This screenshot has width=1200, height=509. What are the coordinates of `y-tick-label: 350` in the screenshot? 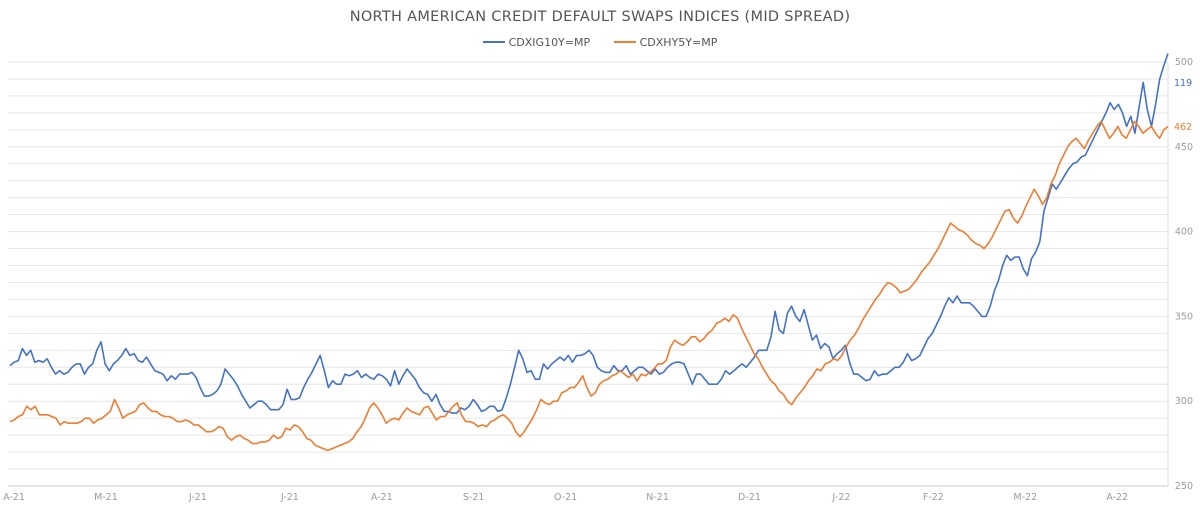 It's located at (1184, 316).